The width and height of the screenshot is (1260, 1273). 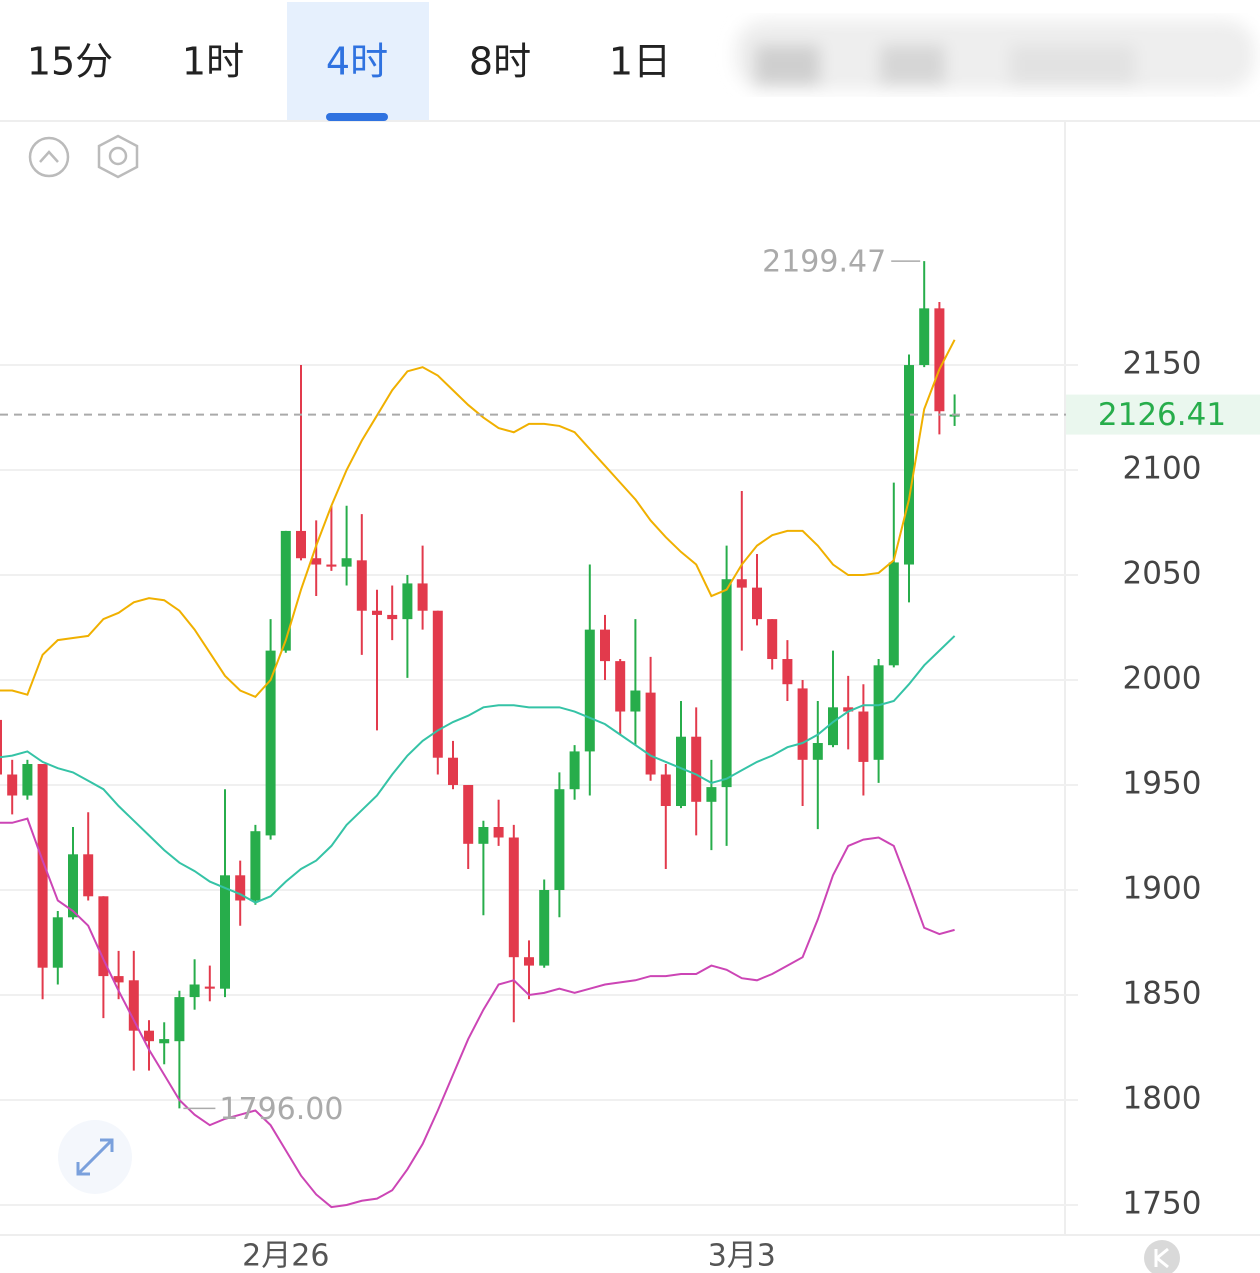 What do you see at coordinates (1162, 574) in the screenshot?
I see `y-tick-label: 2050` at bounding box center [1162, 574].